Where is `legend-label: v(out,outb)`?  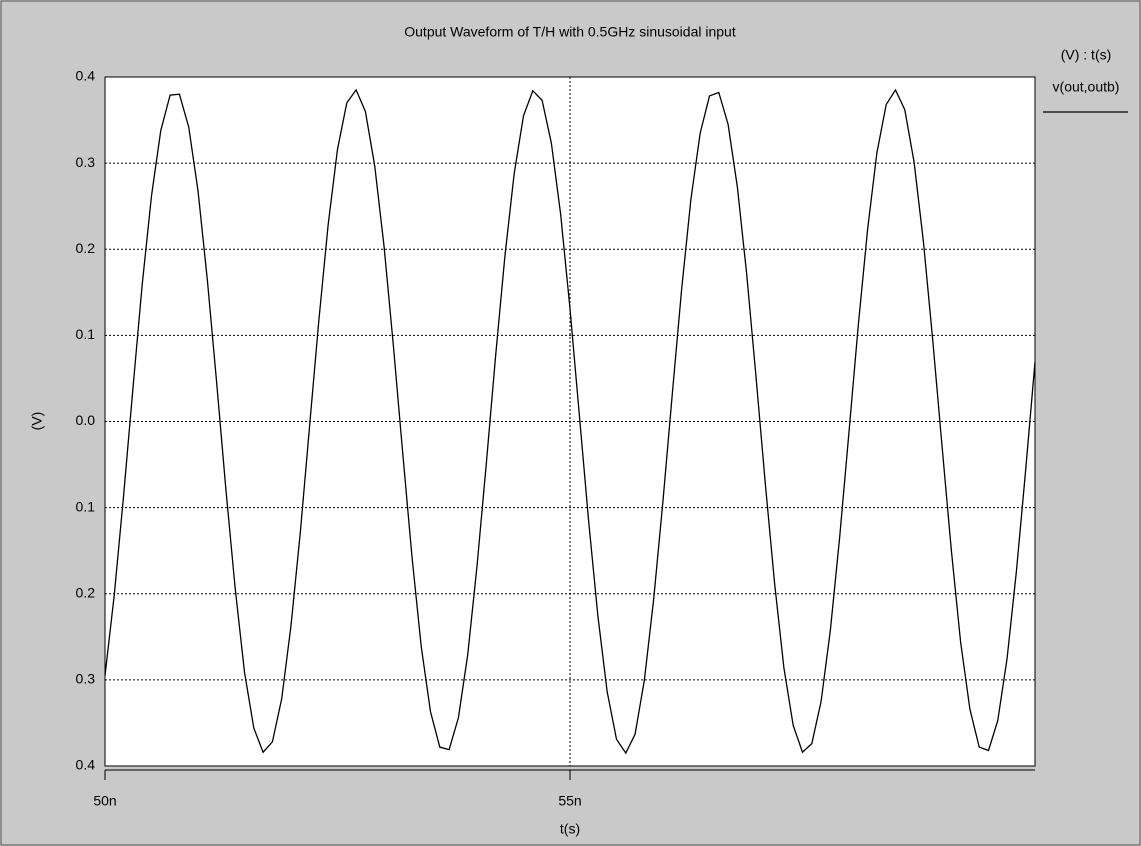 legend-label: v(out,outb) is located at coordinates (1086, 87).